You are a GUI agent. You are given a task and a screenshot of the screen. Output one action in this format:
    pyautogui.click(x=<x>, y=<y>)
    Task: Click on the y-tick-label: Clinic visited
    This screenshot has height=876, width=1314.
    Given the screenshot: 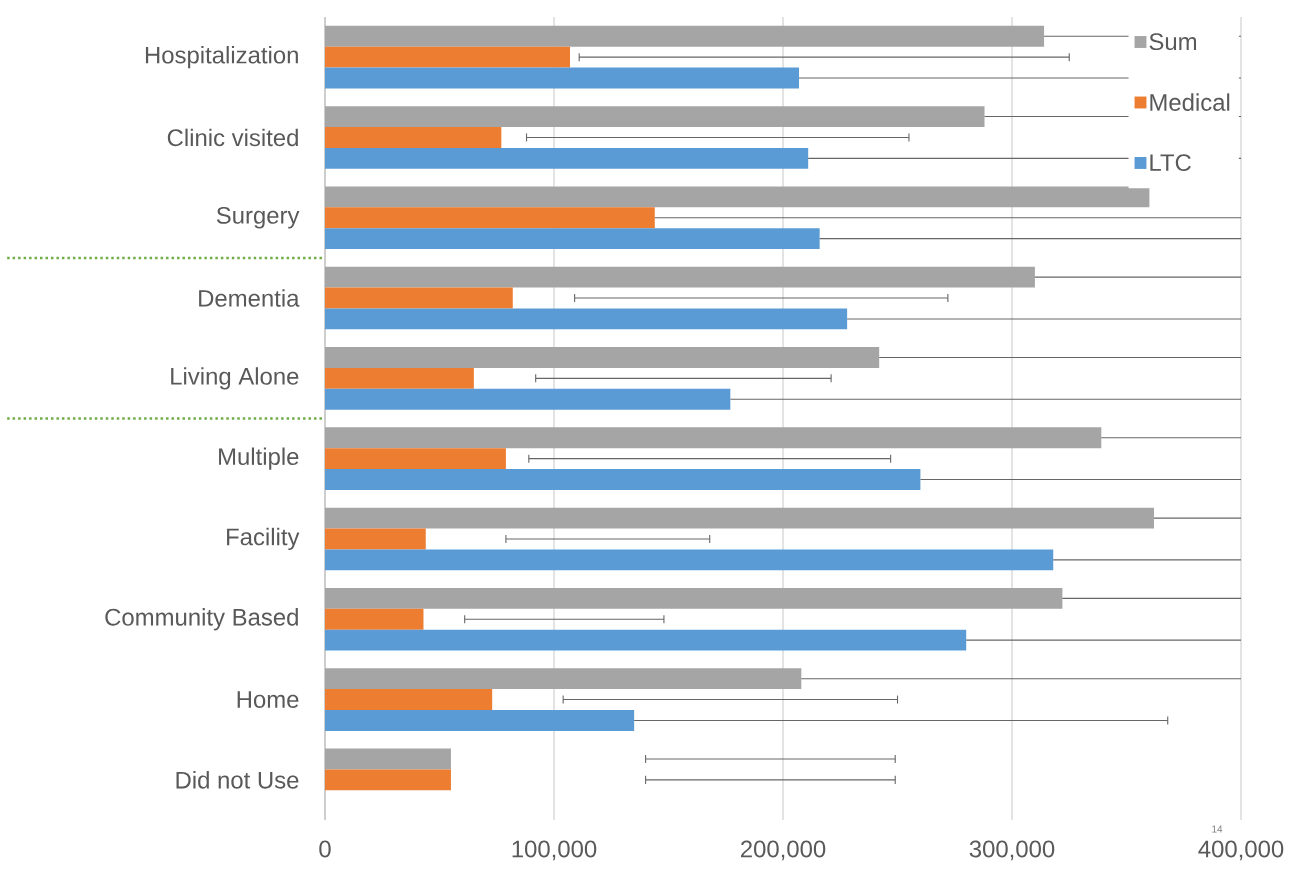 What is the action you would take?
    pyautogui.click(x=232, y=137)
    